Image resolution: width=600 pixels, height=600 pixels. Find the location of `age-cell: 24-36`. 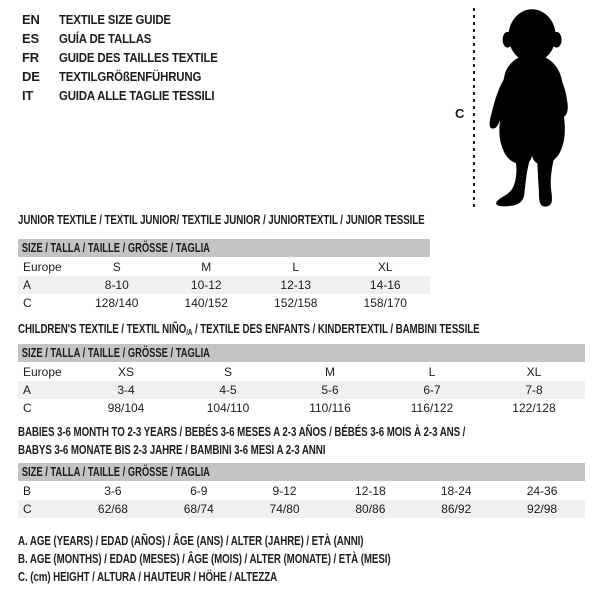

age-cell: 24-36 is located at coordinates (542, 491).